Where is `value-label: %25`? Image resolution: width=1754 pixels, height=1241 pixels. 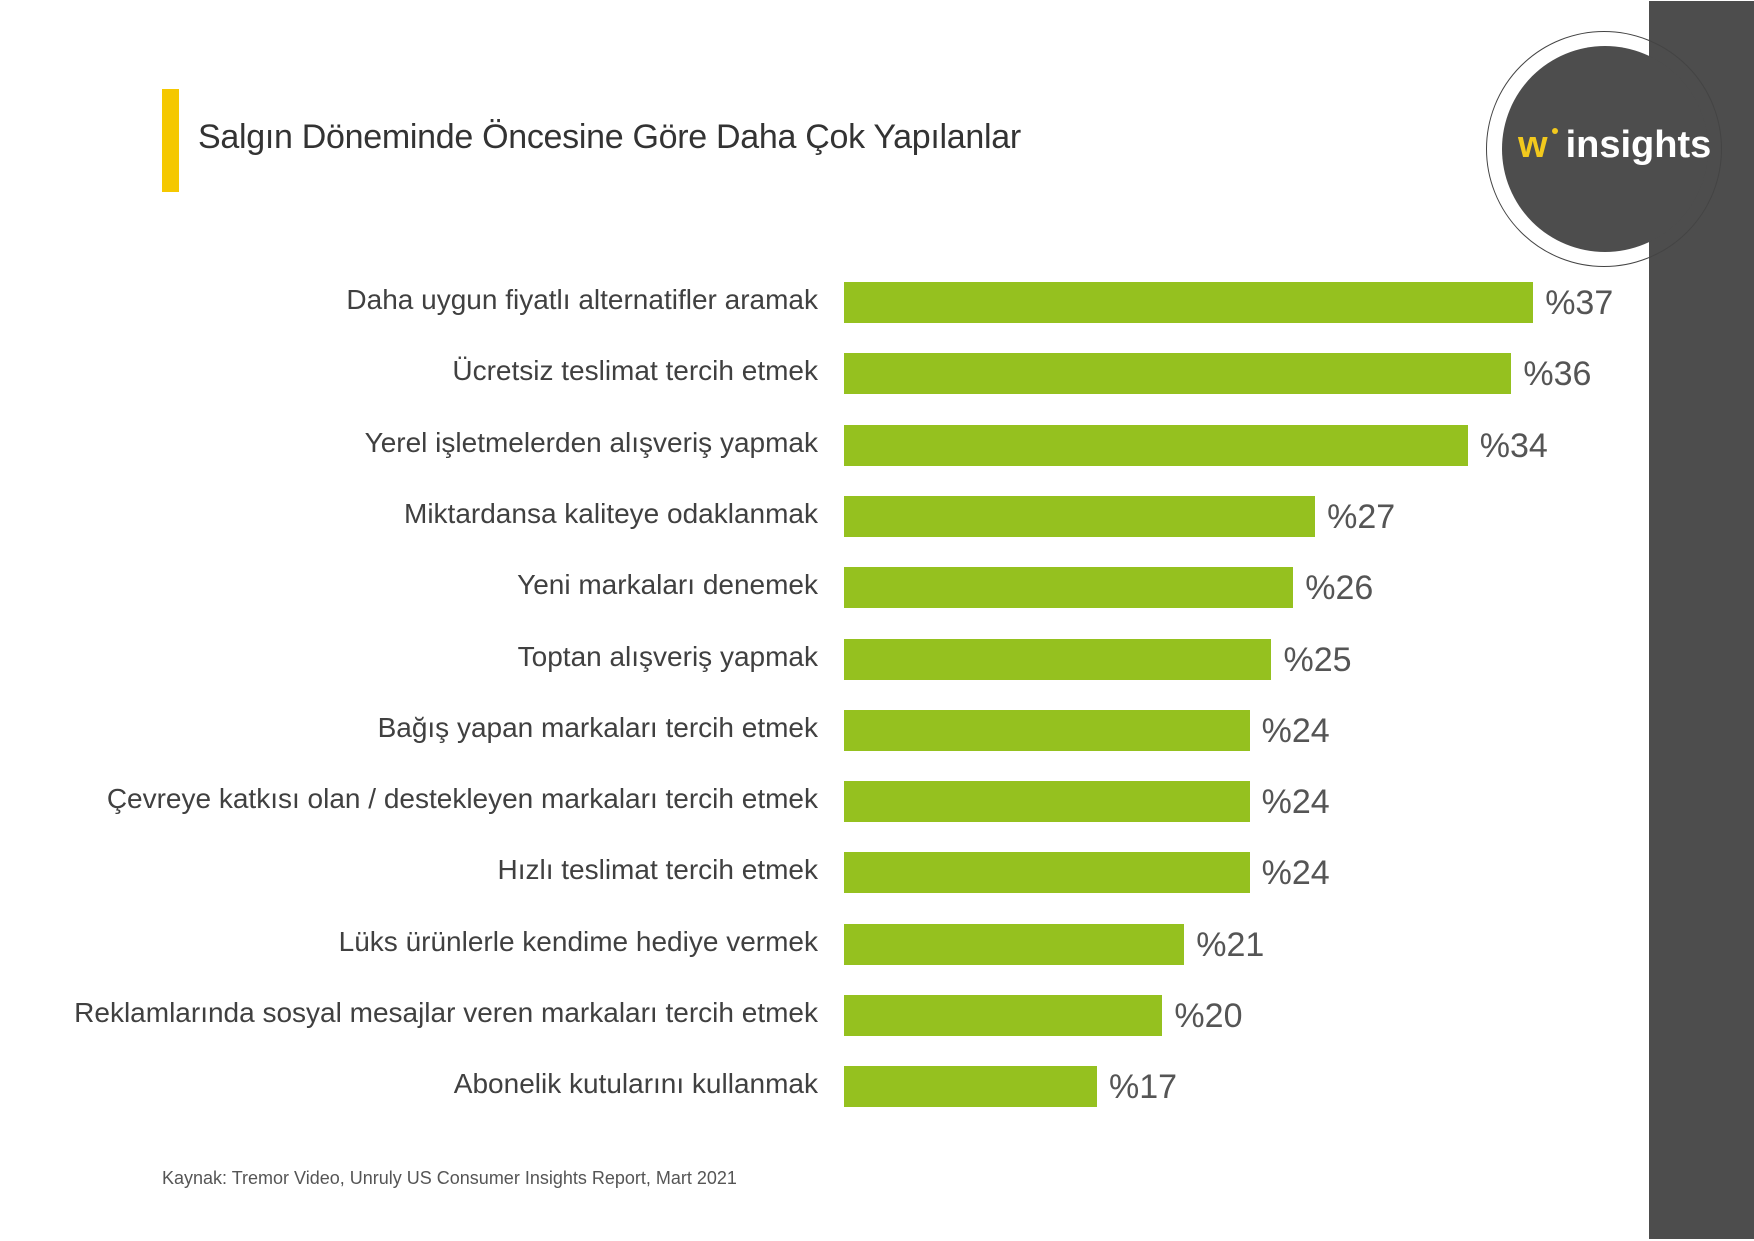
value-label: %25 is located at coordinates (1317, 659).